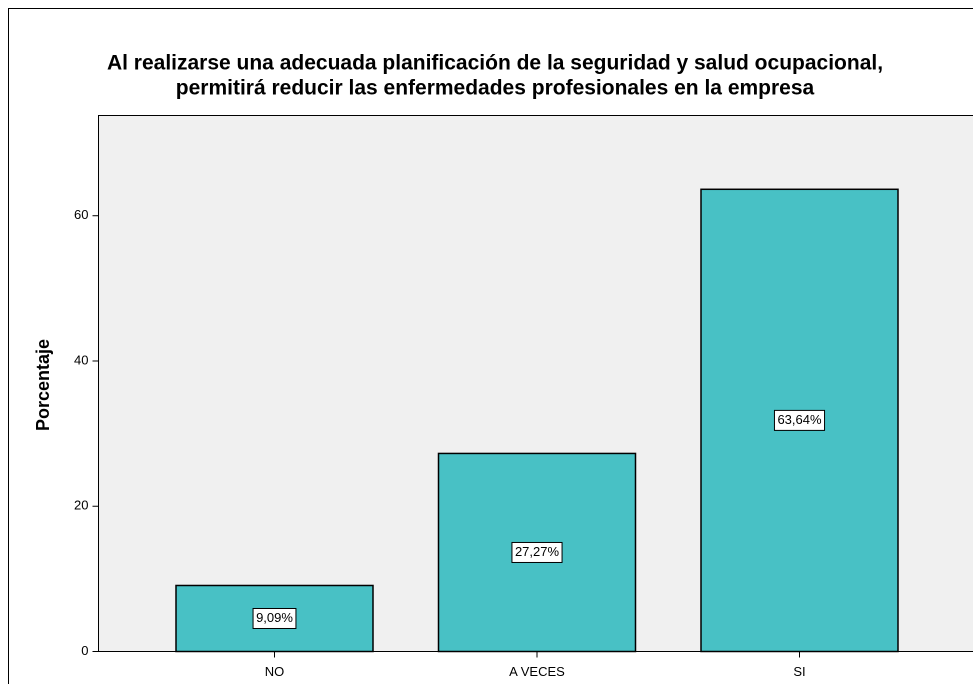  Describe the element at coordinates (799, 671) in the screenshot. I see `x-tick-label: SI` at that location.